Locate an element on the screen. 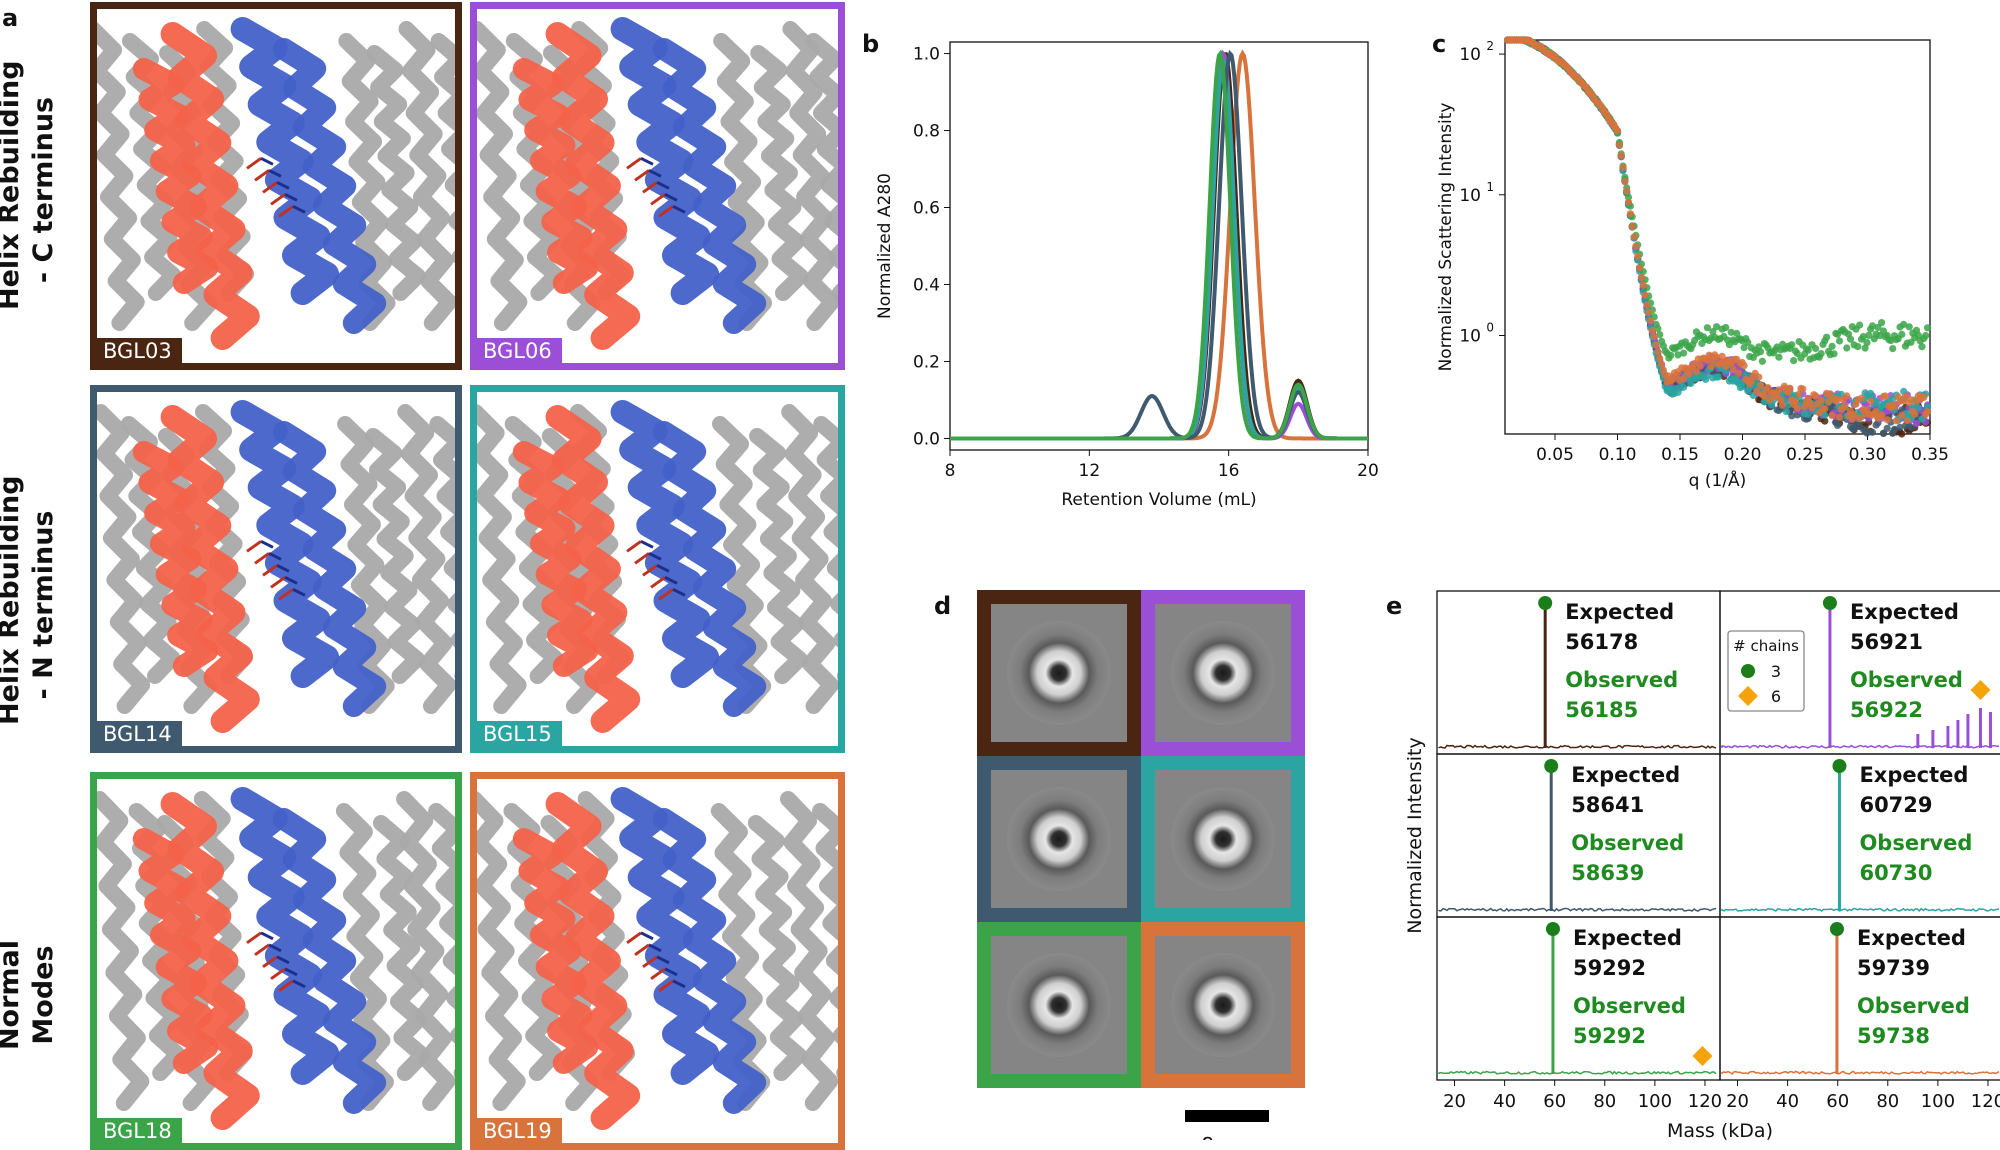  design-label: BGL14 is located at coordinates (139, 733).